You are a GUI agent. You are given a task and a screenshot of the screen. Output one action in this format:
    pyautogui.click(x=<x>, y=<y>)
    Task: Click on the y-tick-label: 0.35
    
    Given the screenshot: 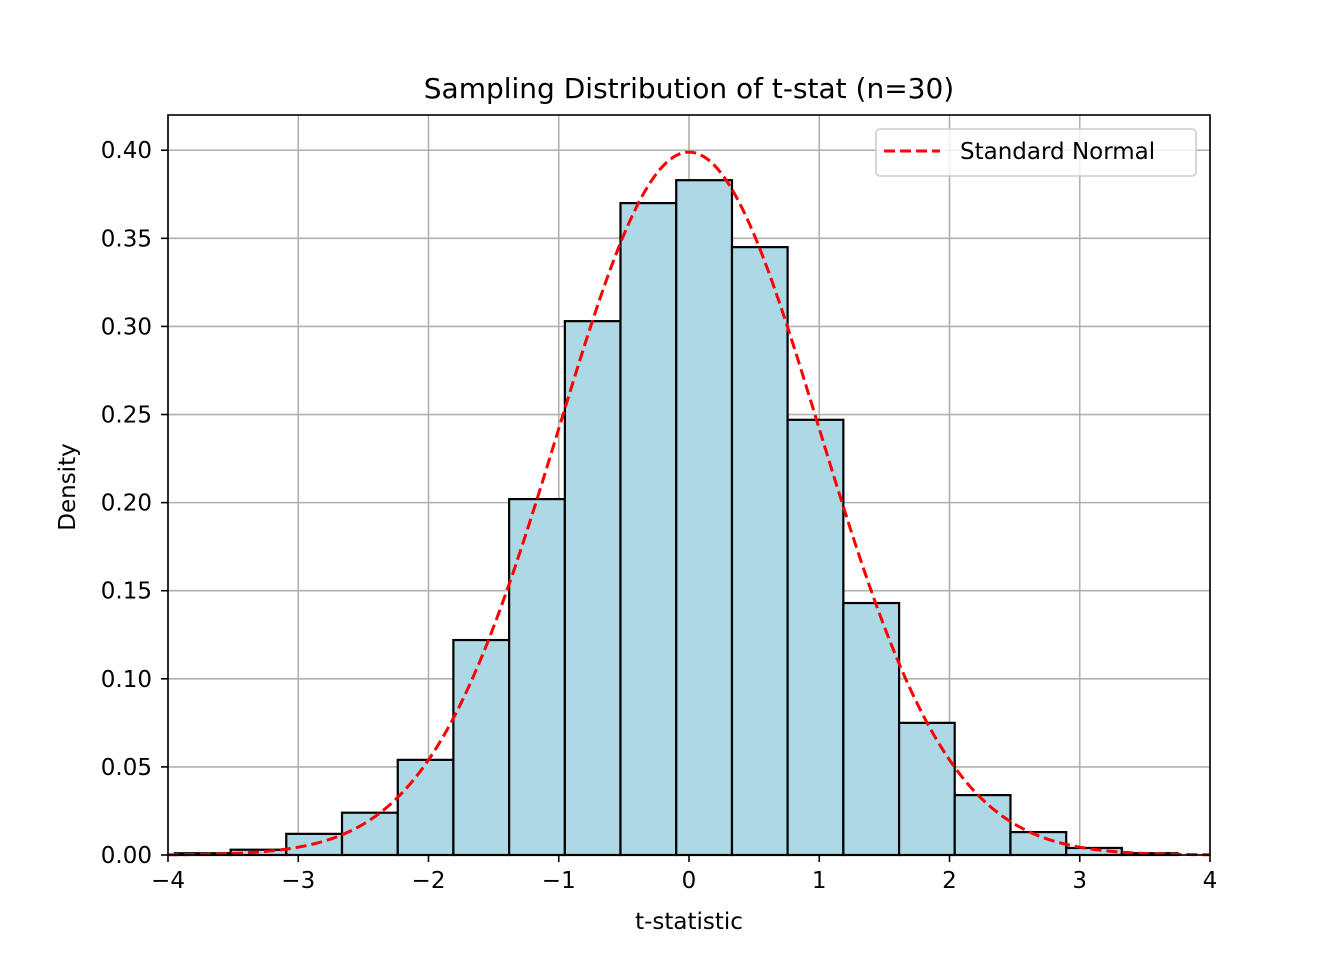 What is the action you would take?
    pyautogui.click(x=126, y=239)
    